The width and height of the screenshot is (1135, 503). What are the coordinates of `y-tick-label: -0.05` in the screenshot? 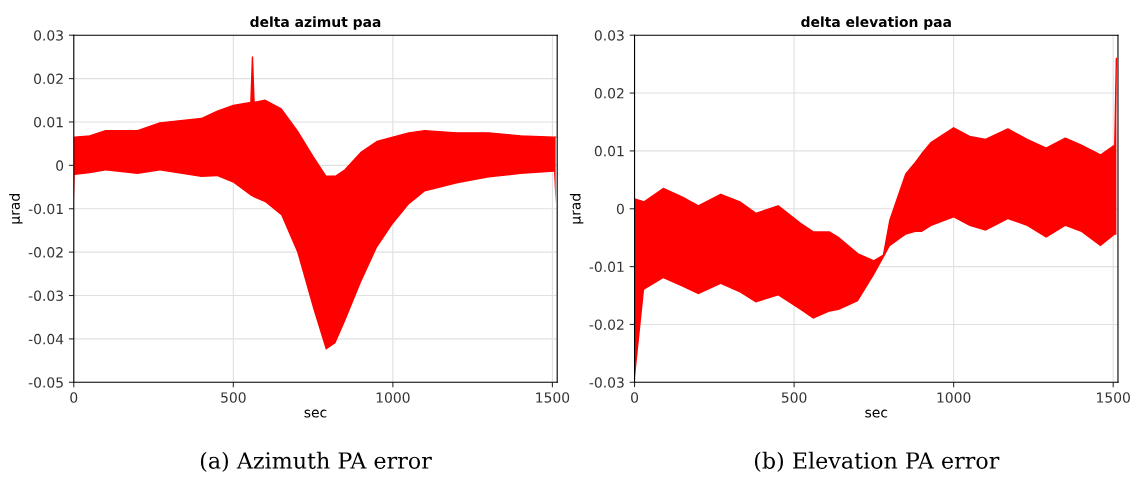 It's located at (45, 382).